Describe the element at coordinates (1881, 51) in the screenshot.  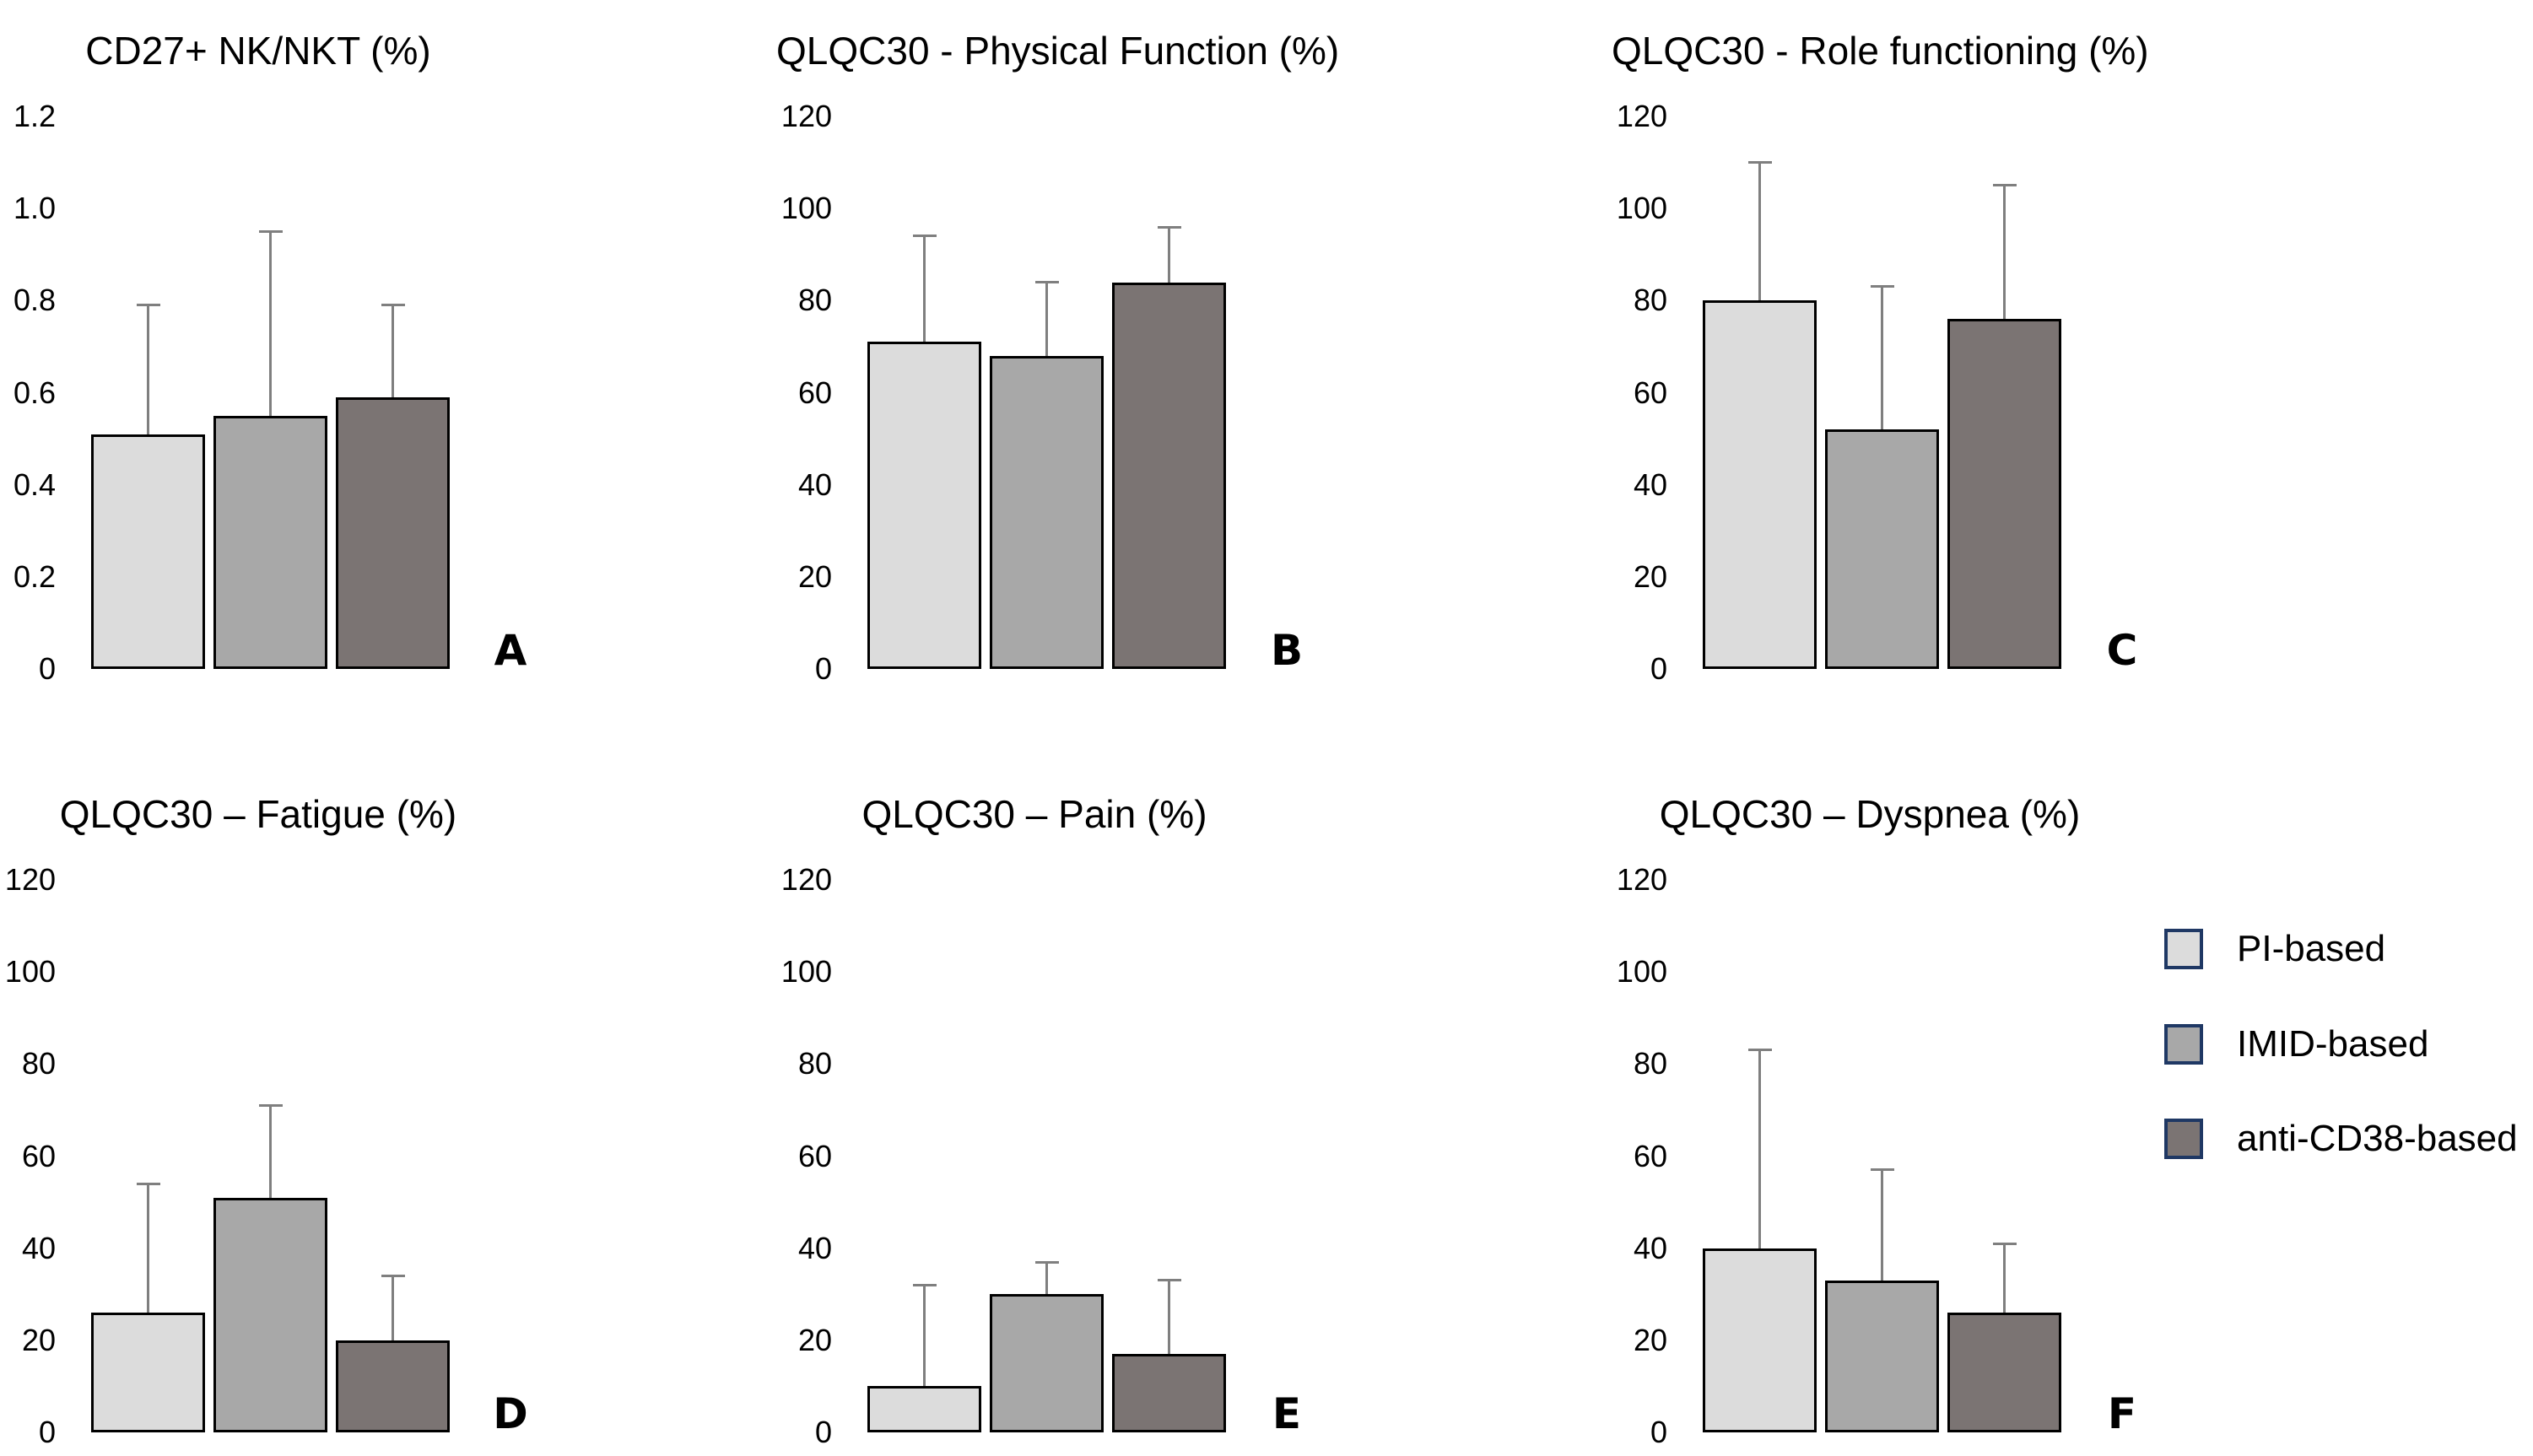
I see `chart-title: QLQC30 - Role functioning (%)` at that location.